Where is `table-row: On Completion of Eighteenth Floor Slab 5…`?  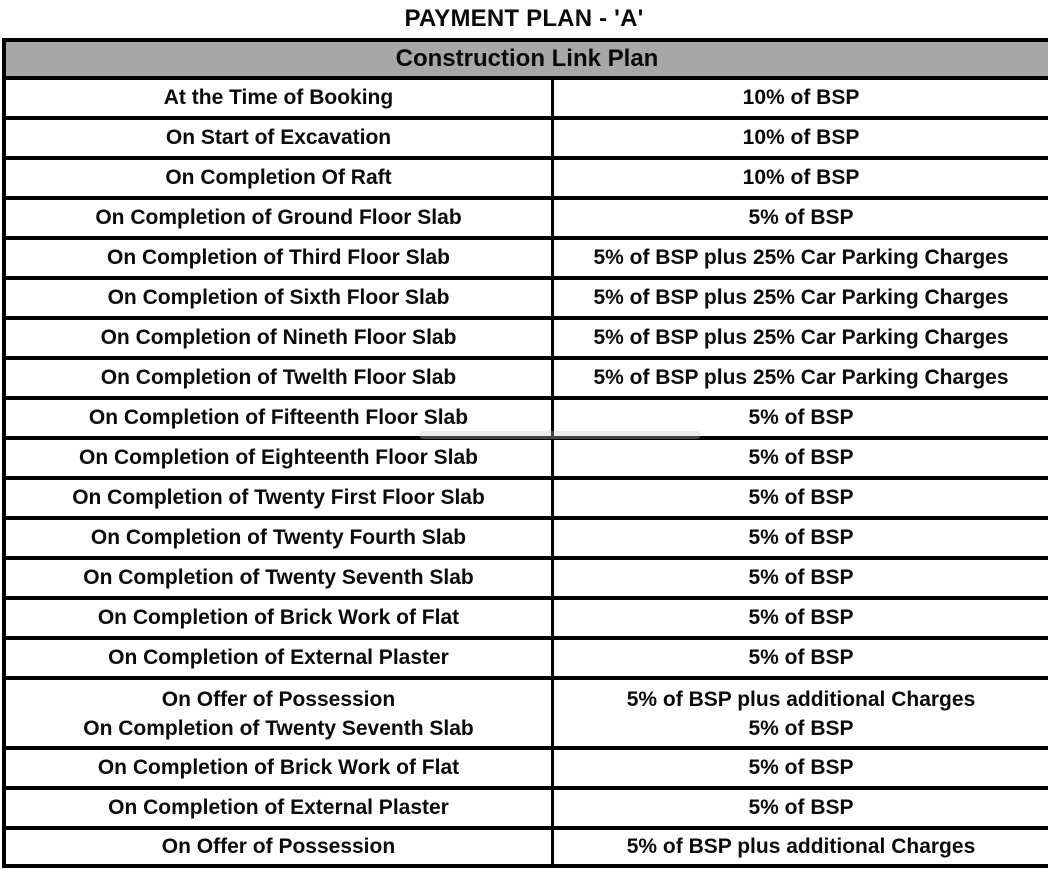
table-row: On Completion of Eighteenth Floor Slab 5… is located at coordinates (527, 460).